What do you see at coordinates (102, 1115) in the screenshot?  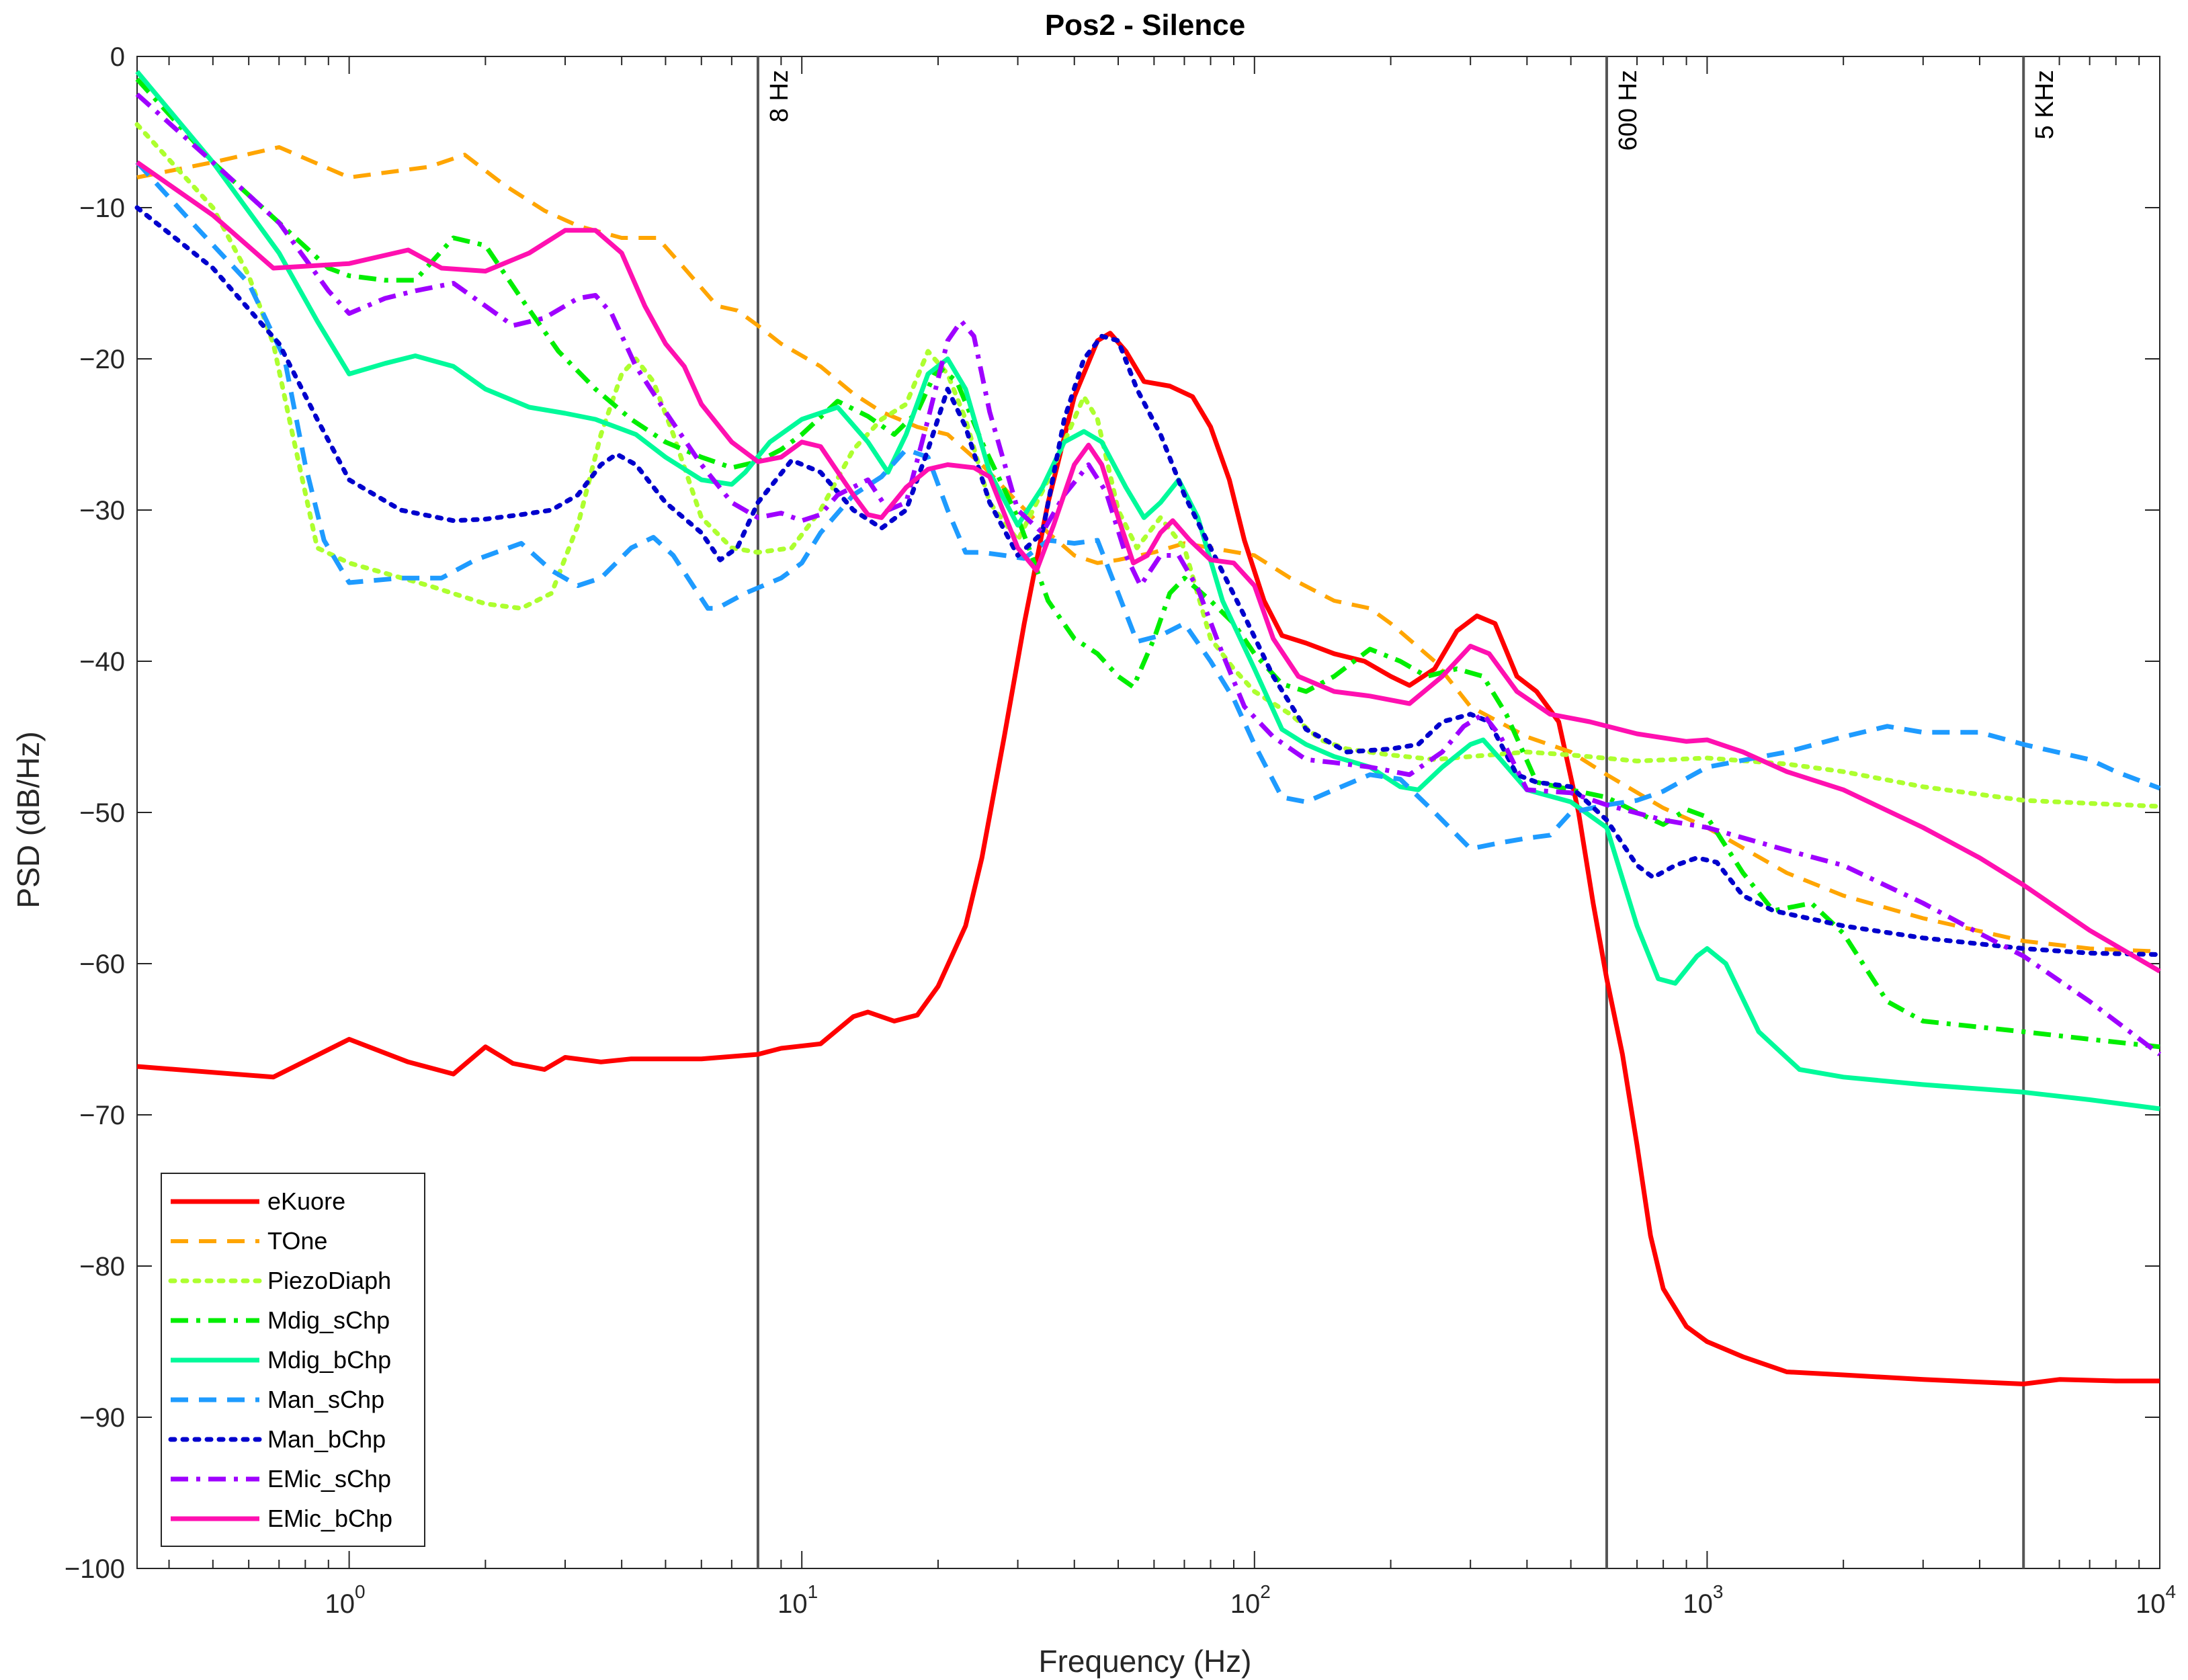 I see `y-tick-label: −70` at bounding box center [102, 1115].